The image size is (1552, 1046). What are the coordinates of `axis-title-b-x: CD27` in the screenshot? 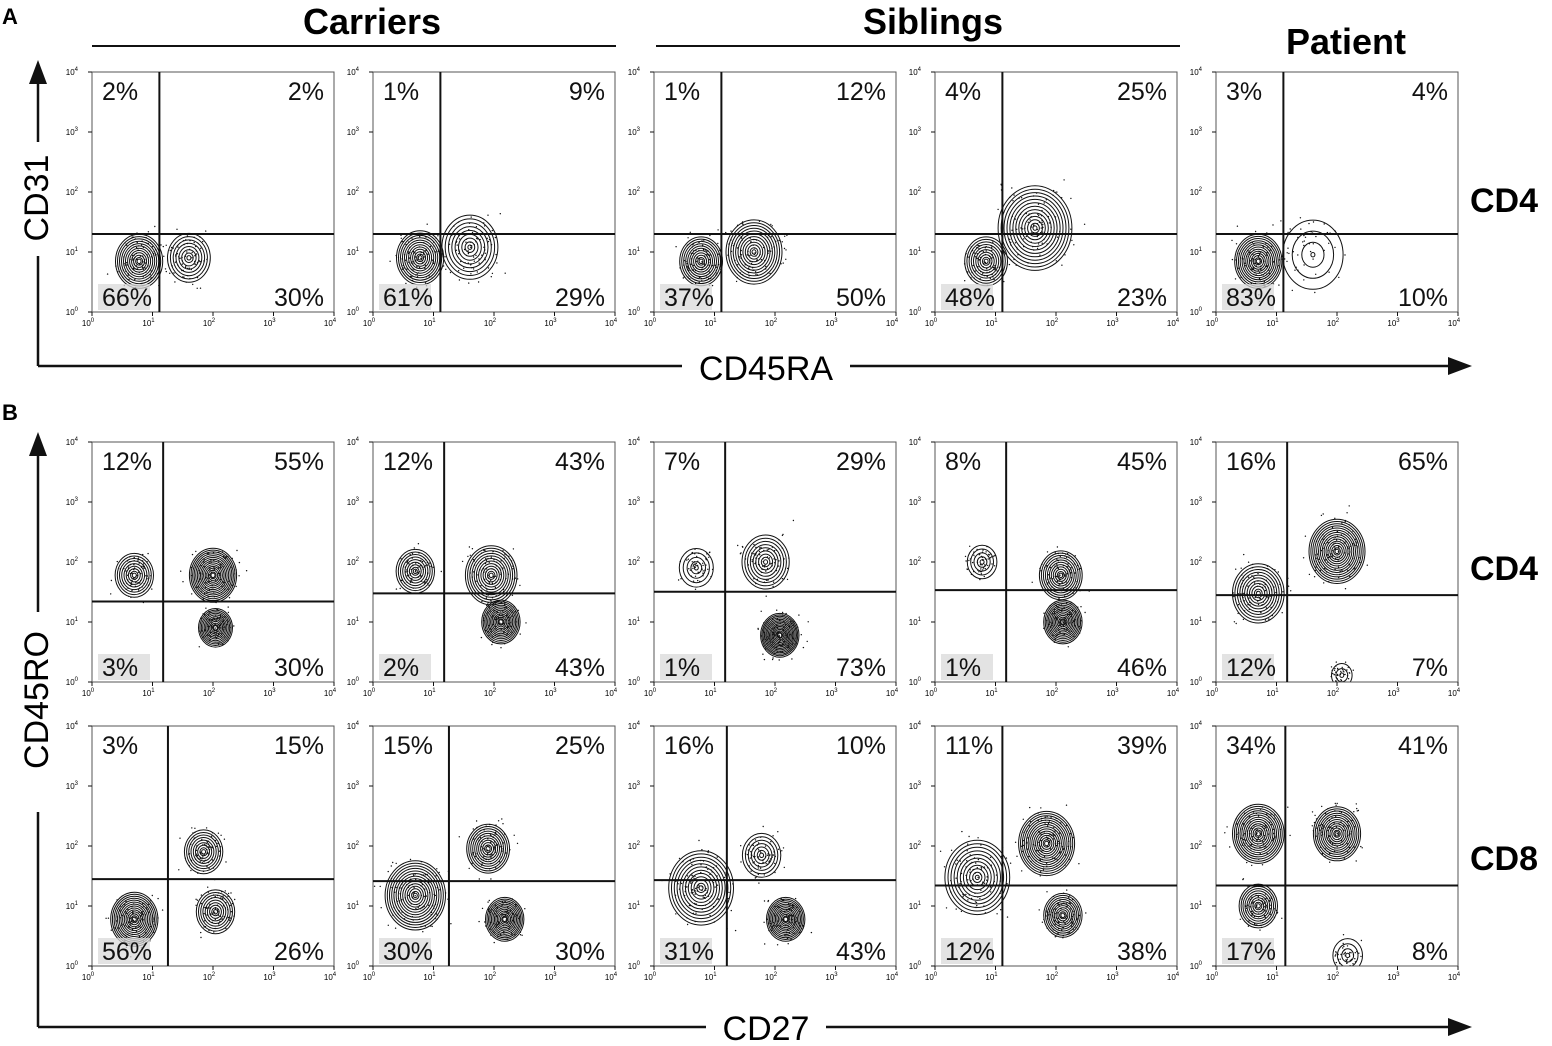 It's located at (766, 1028).